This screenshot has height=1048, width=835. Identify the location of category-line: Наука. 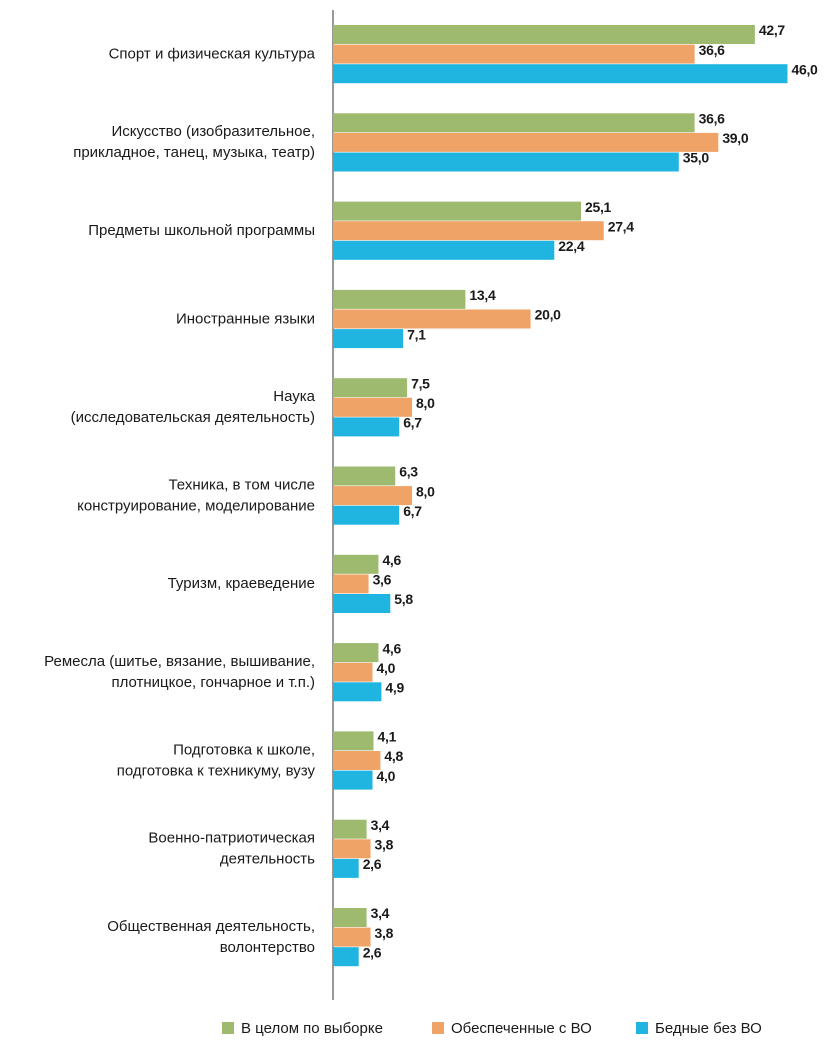
(294, 396).